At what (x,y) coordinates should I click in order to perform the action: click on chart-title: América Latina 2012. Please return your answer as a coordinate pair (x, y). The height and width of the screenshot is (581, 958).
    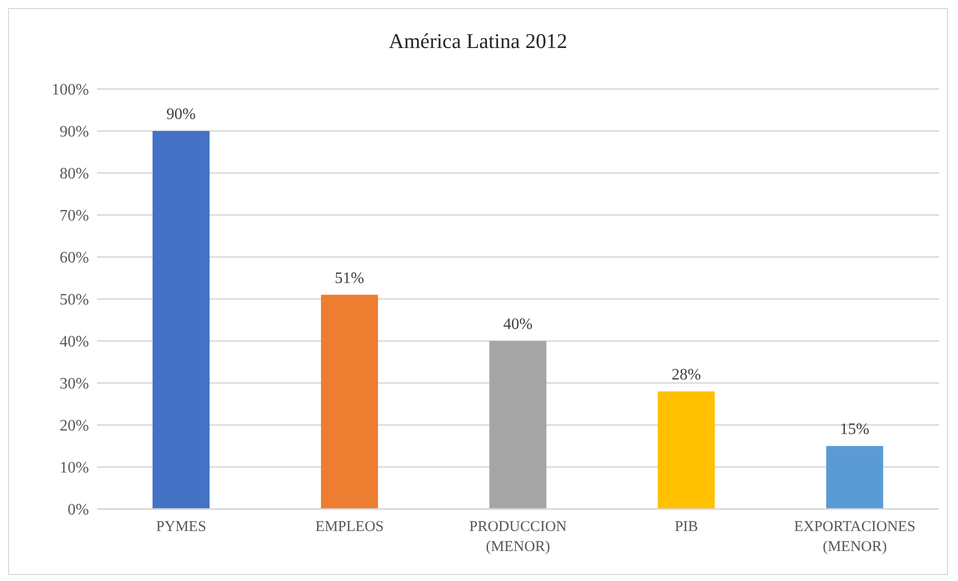
    Looking at the image, I should click on (478, 41).